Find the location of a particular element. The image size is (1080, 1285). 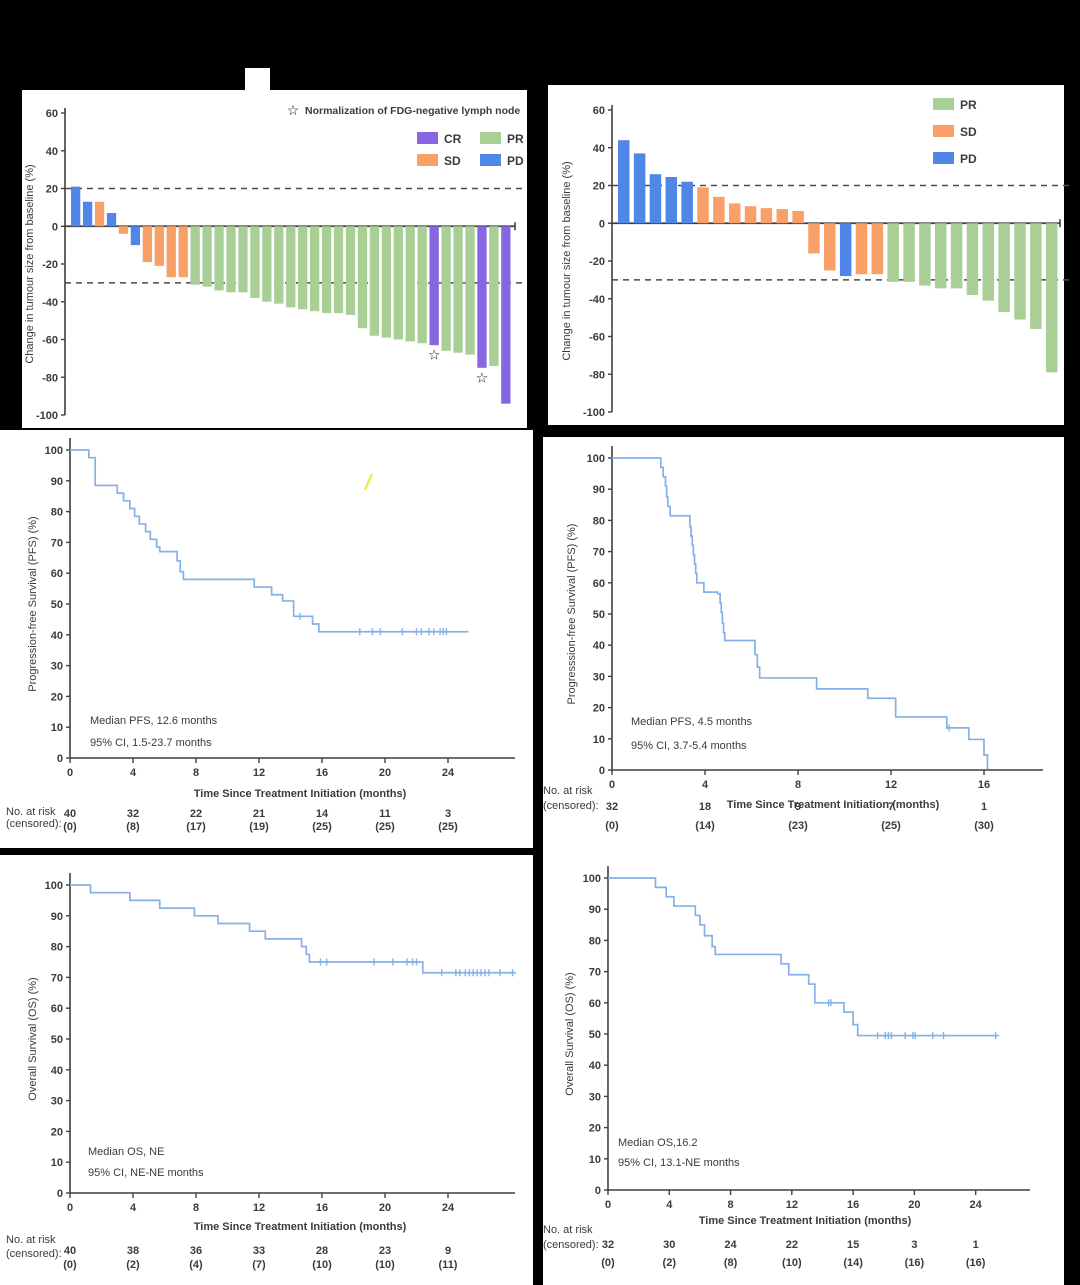

y-tick-label: -40 is located at coordinates (597, 300).